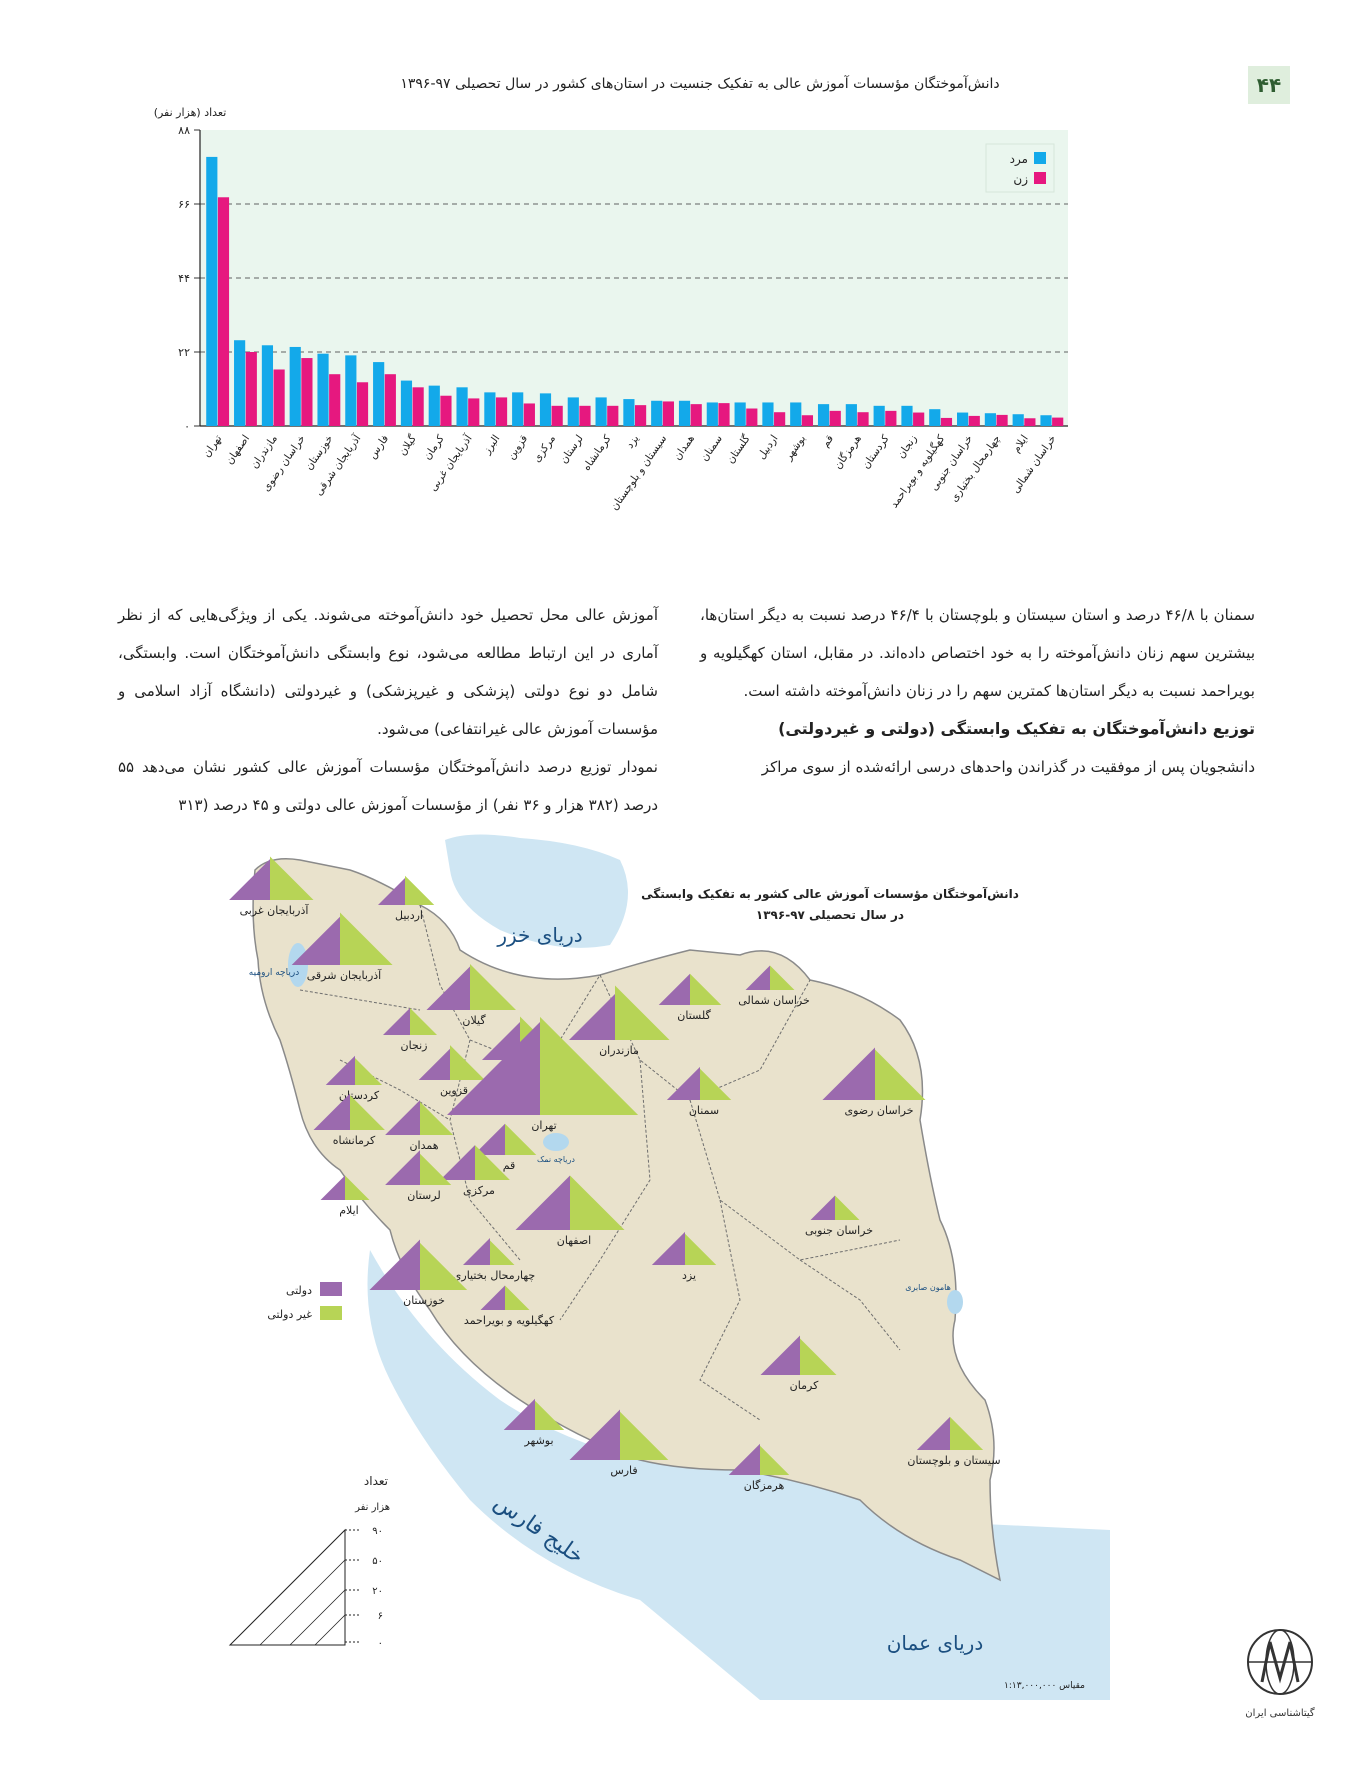 This screenshot has height=1772, width=1358. I want to click on legend-swatch-private, so click(331, 1313).